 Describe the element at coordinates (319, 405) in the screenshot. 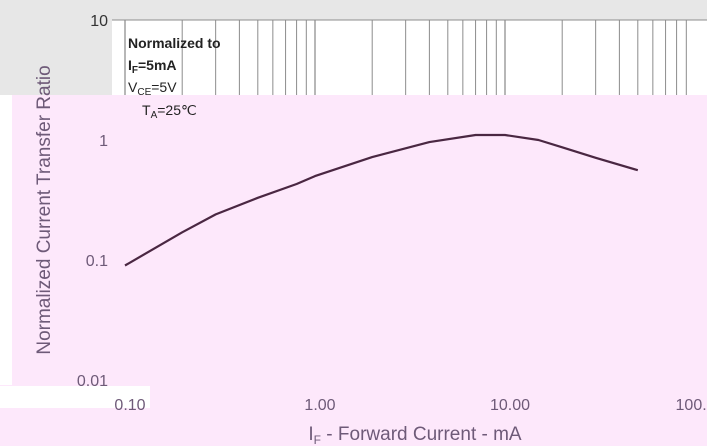

I see `x-tick-label: 1.00` at that location.